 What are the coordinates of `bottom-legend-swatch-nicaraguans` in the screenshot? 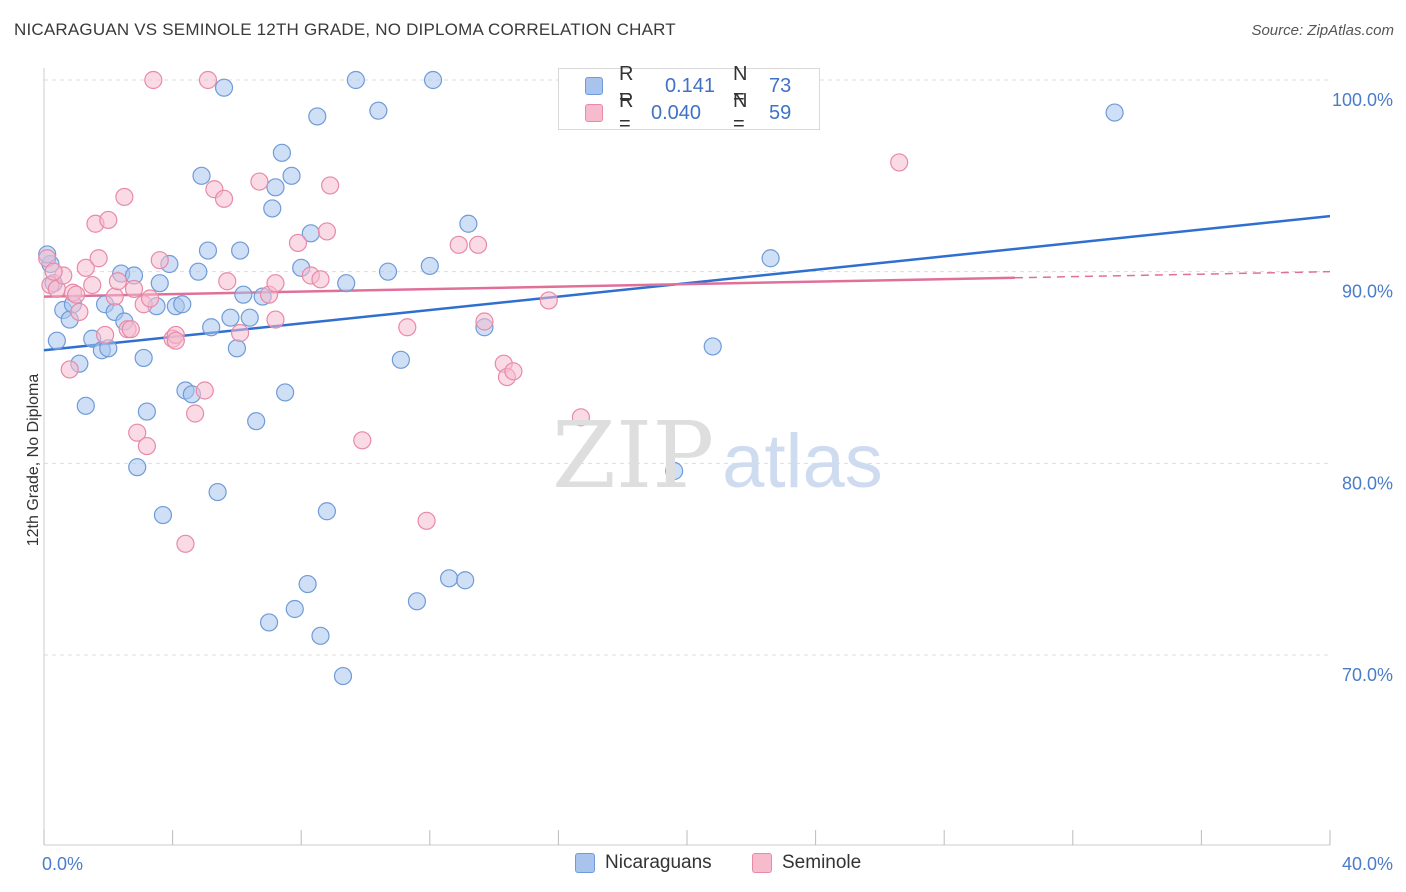 It's located at (585, 863).